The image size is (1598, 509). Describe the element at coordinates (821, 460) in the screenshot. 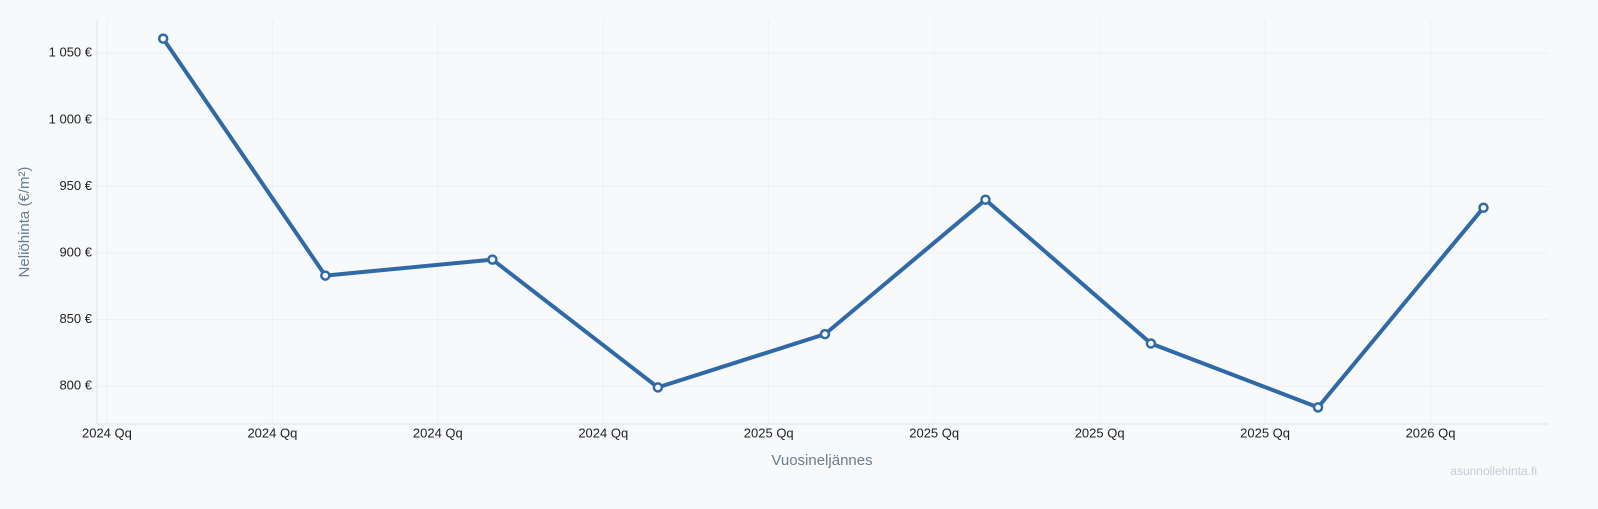

I see `x-axis-title: Vuosineljännes` at that location.